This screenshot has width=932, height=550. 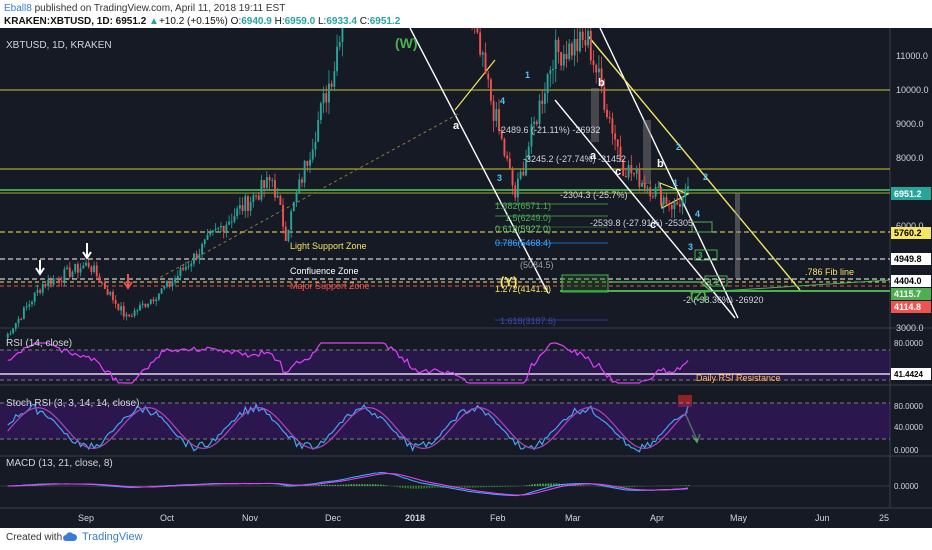 I want to click on wave-label: (Y), so click(x=508, y=281).